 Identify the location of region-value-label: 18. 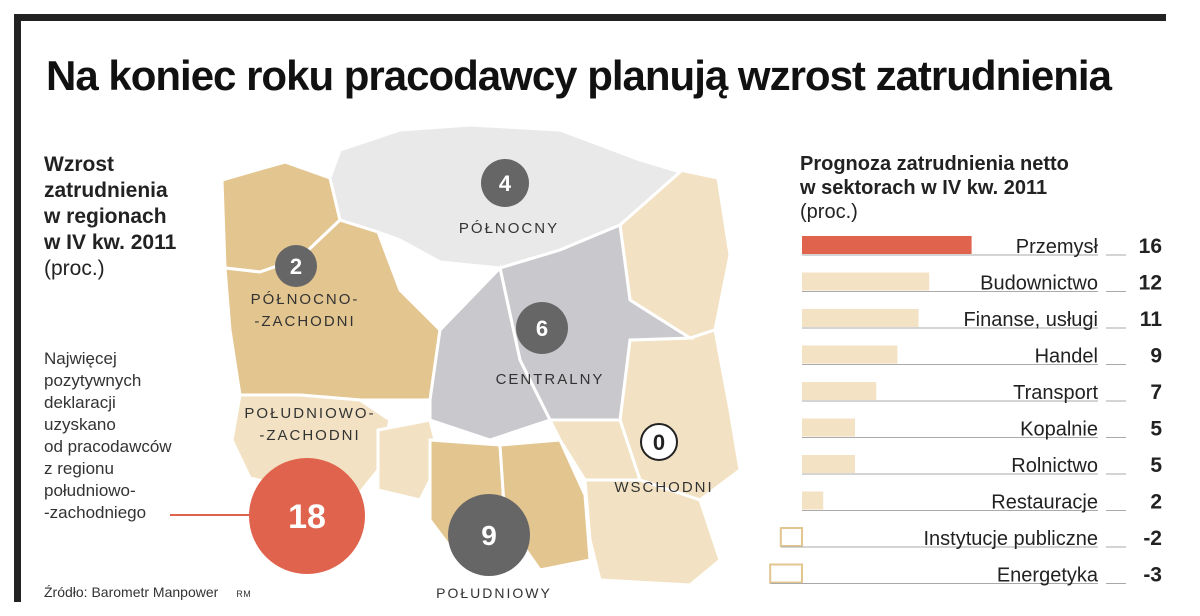
(307, 517).